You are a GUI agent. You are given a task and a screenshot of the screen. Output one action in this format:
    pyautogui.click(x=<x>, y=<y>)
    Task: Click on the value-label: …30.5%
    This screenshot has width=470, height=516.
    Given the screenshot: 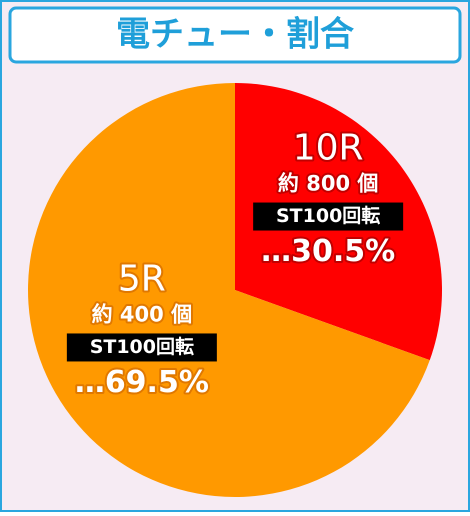 What is the action you would take?
    pyautogui.click(x=328, y=251)
    